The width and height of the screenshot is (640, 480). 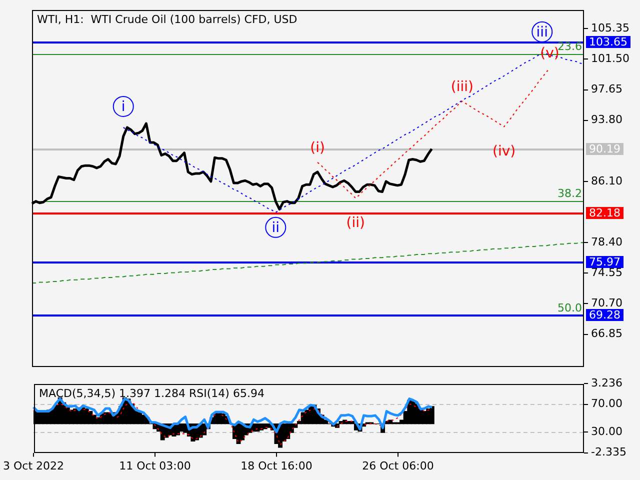 I want to click on data-label: ii, so click(x=276, y=228).